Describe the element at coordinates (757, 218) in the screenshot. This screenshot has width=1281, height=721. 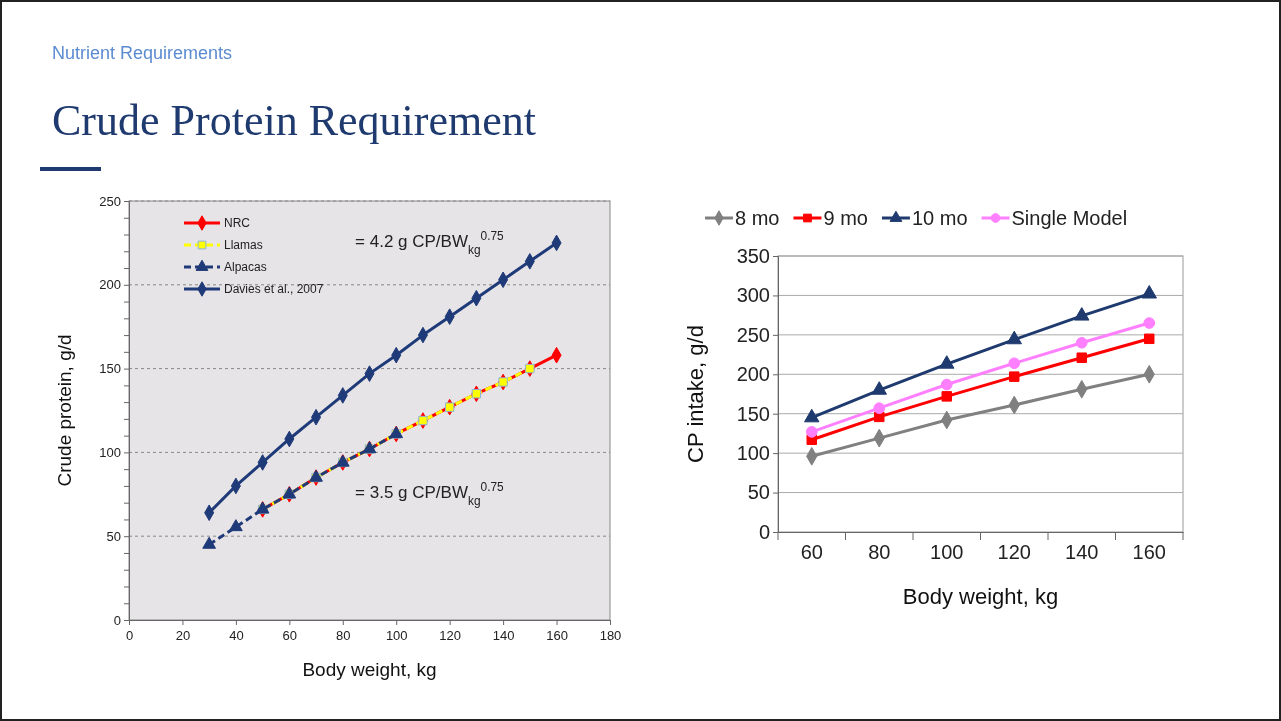
I see `legend-label: 8 mo` at that location.